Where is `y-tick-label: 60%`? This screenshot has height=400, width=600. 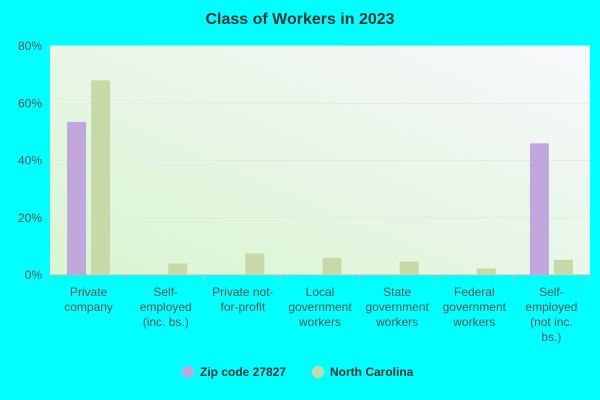
y-tick-label: 60% is located at coordinates (30, 103).